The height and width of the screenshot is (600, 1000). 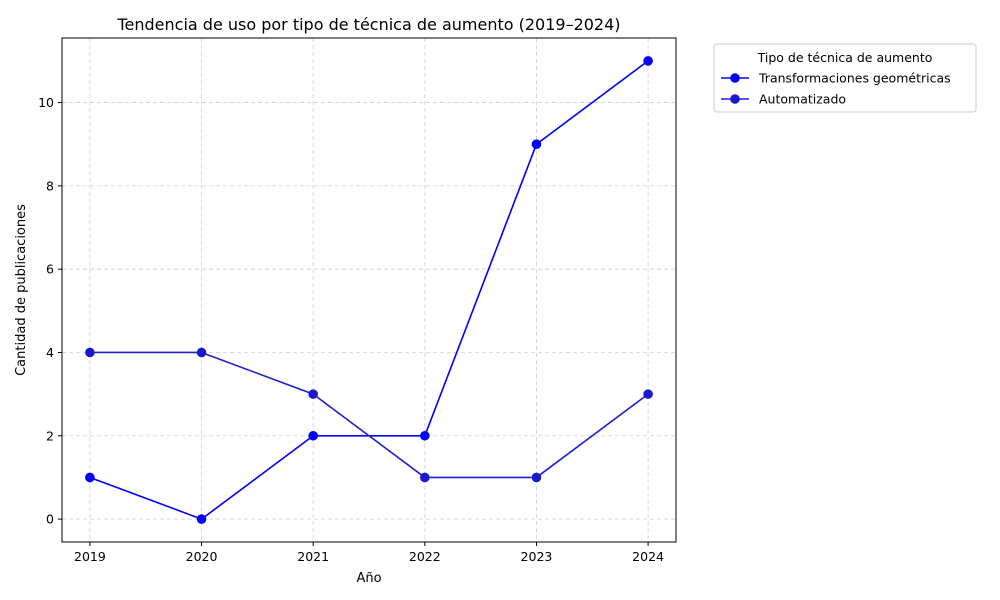 I want to click on x-tick-label: 2020, so click(x=202, y=556).